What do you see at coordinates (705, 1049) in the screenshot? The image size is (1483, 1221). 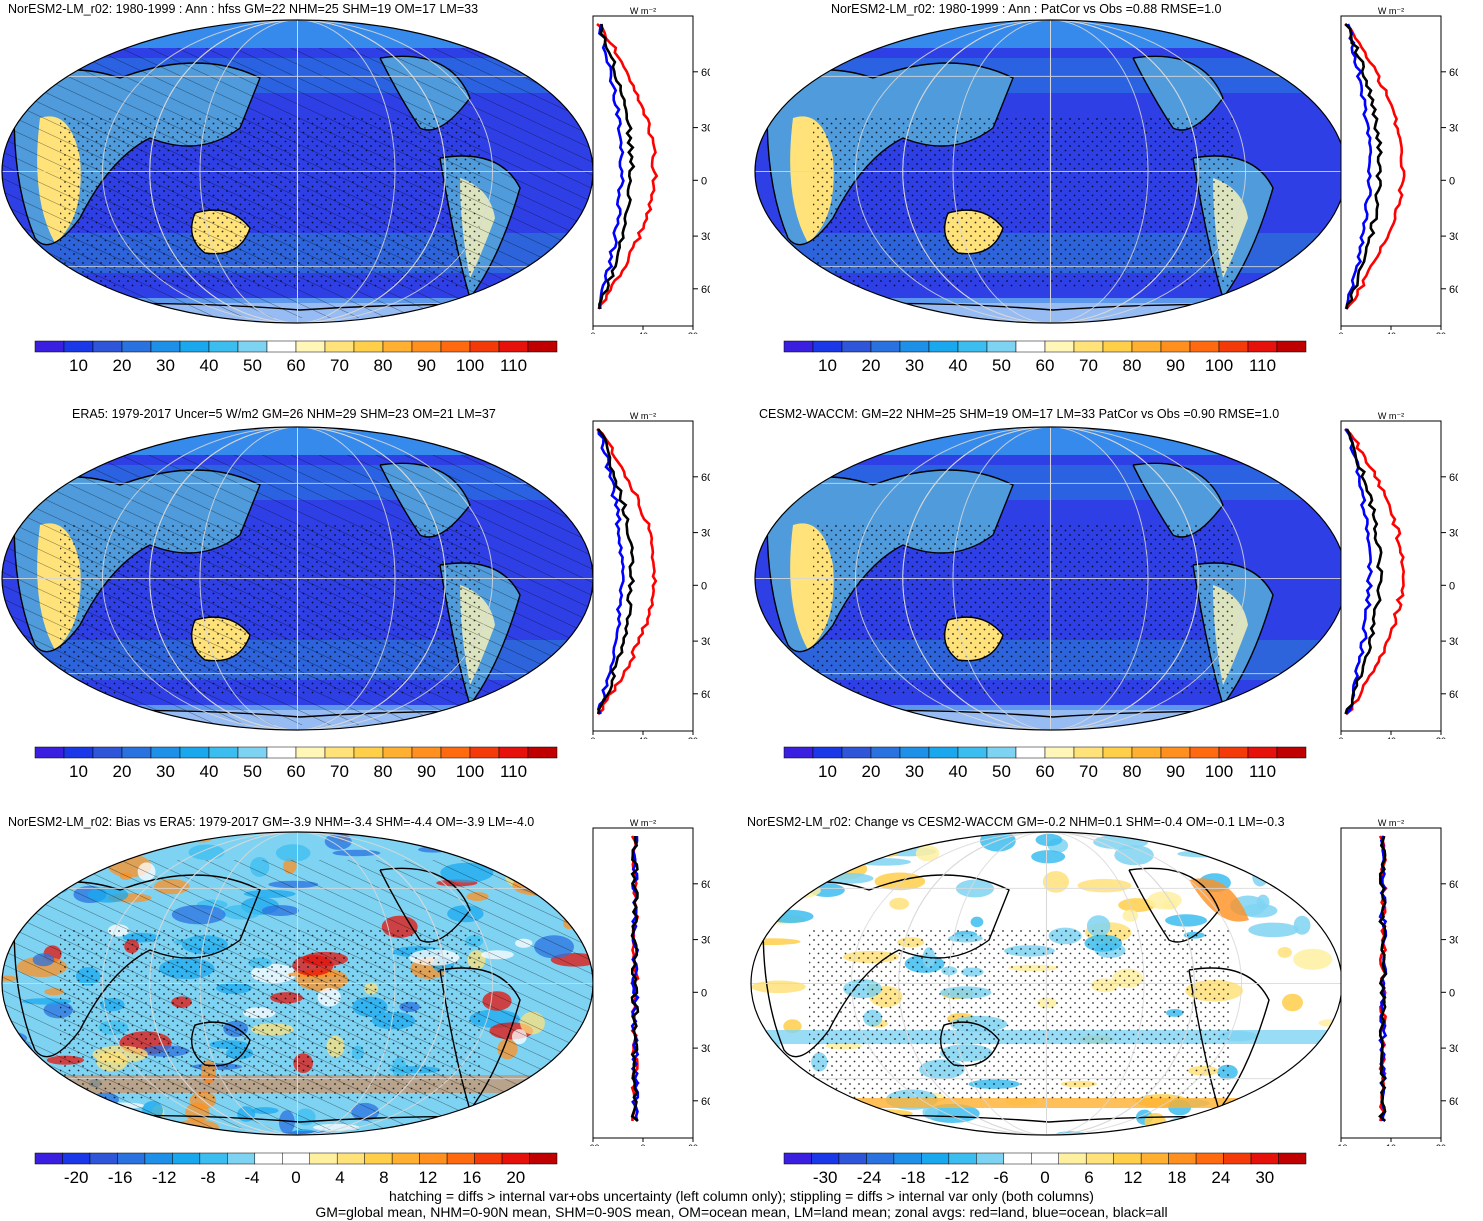 I see `zonal-lat-tick-label: 30S` at bounding box center [705, 1049].